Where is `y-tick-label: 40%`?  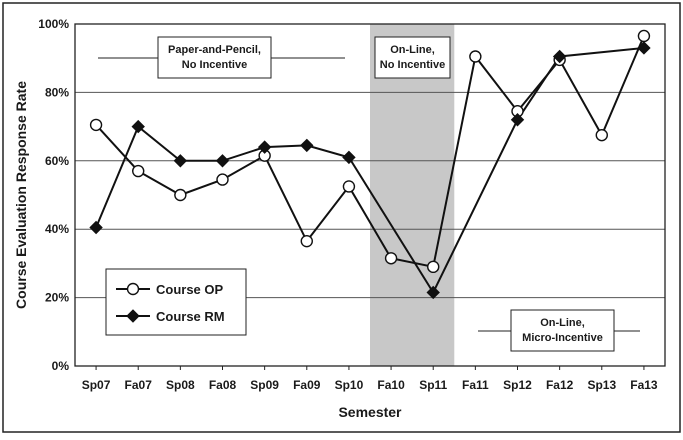
y-tick-label: 40% is located at coordinates (57, 229).